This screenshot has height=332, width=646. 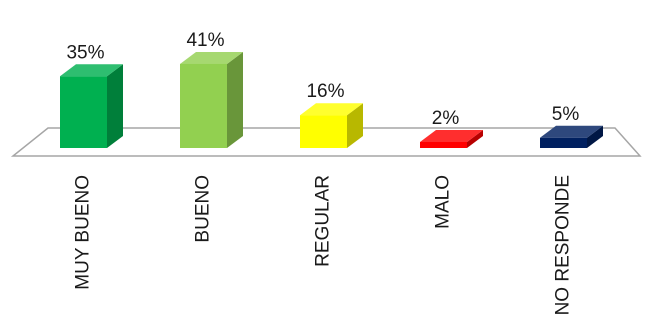 I want to click on bar-value-label: 5%, so click(x=566, y=114).